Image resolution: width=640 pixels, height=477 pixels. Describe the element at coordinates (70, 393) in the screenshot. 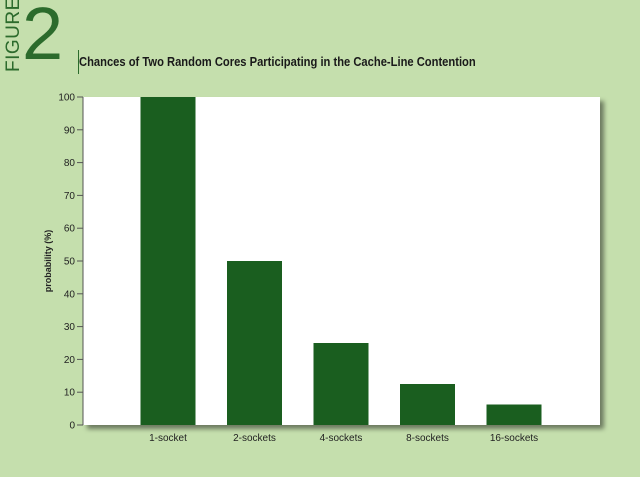

I see `y-tick-label: 10` at that location.